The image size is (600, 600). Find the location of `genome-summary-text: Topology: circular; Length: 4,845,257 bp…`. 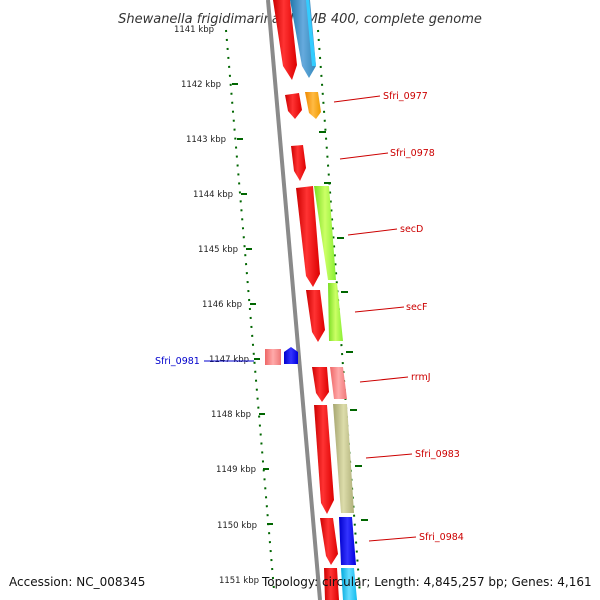

genome-summary-text: Topology: circular; Length: 4,845,257 bp… is located at coordinates (426, 582).